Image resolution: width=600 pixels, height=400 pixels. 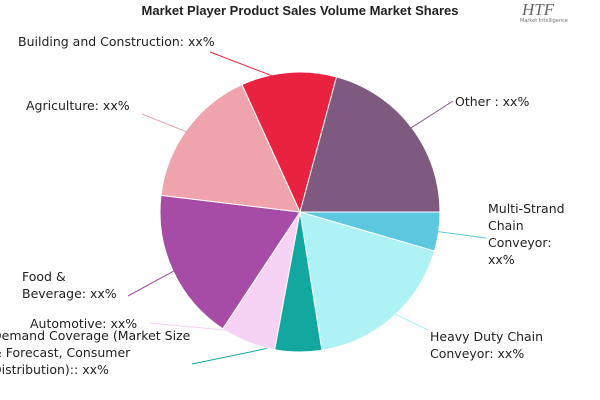 What do you see at coordinates (492, 101) in the screenshot?
I see `slice-label: Other : xx%` at bounding box center [492, 101].